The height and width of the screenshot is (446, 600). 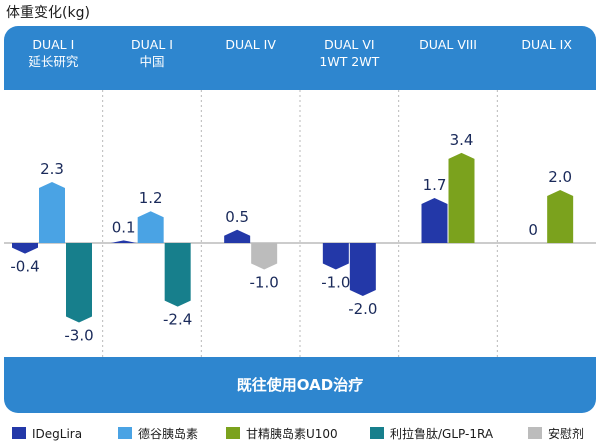 I want to click on legend-item: 德谷胰岛素, so click(x=158, y=434).